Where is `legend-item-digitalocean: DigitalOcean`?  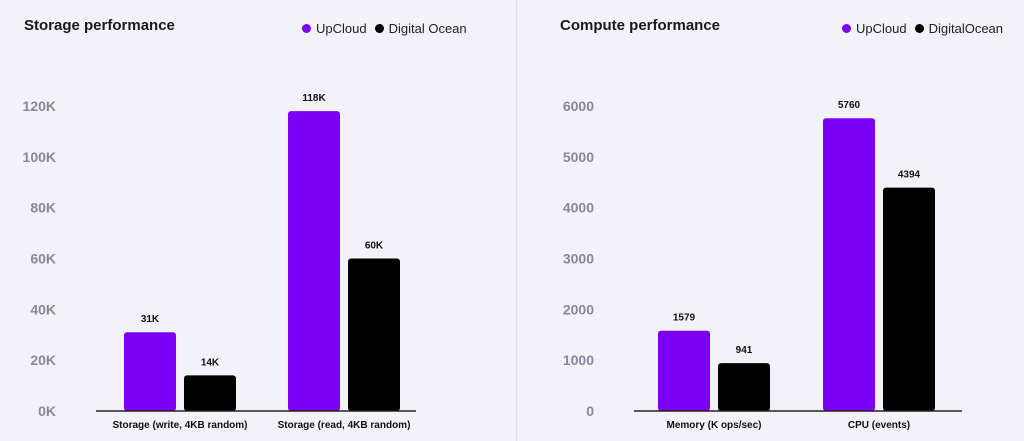
legend-item-digitalocean: DigitalOcean is located at coordinates (959, 28).